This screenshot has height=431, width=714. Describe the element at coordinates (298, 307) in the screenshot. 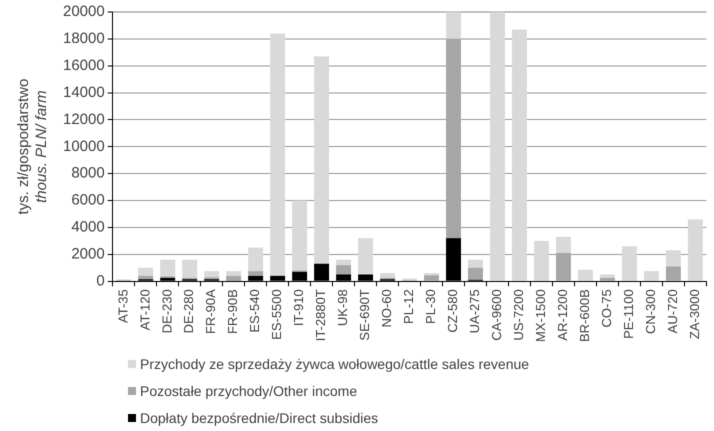

I see `x-tick-label: IT-910` at that location.